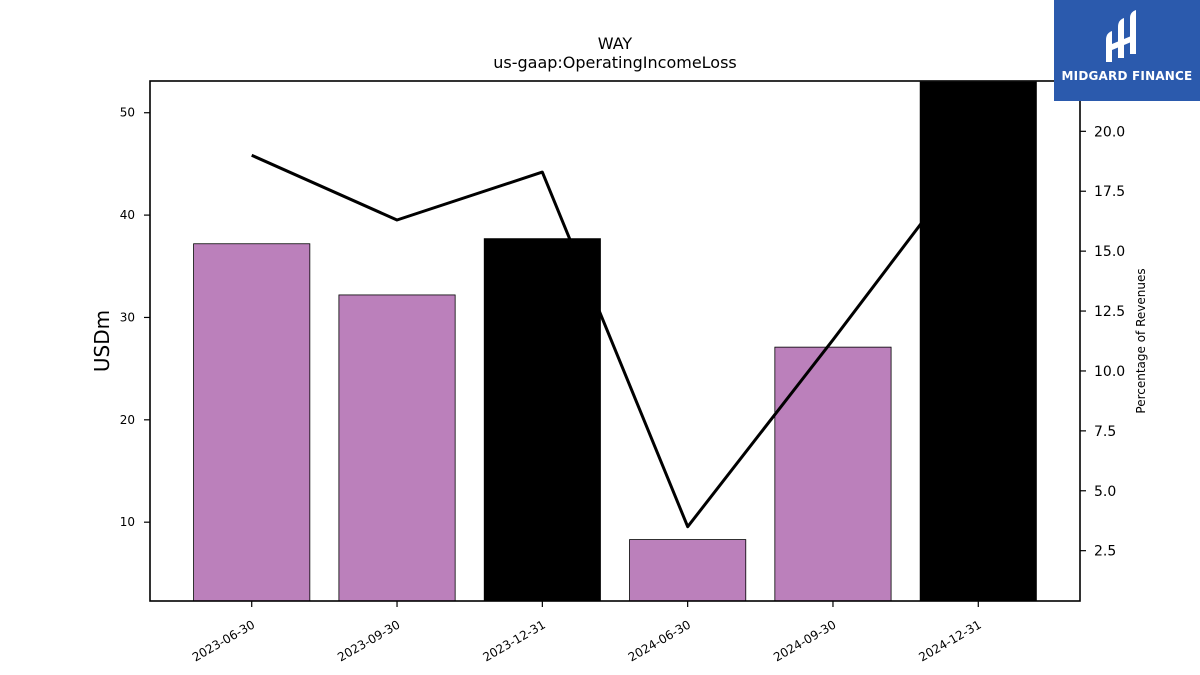  I want to click on y2-tick-label: 10.0, so click(1109, 372).